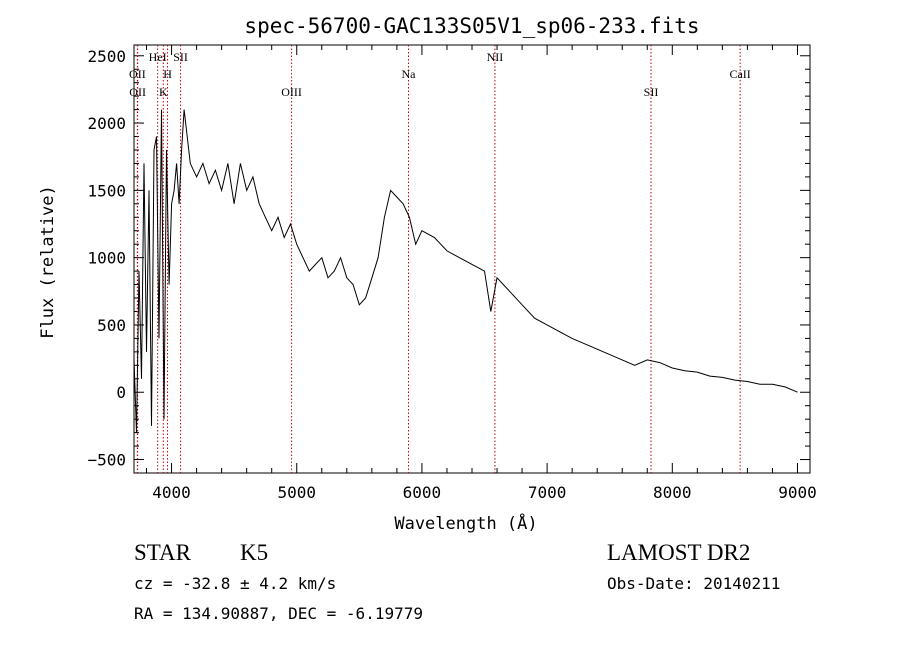 The height and width of the screenshot is (649, 900). I want to click on y-tick-label: 1500, so click(106, 190).